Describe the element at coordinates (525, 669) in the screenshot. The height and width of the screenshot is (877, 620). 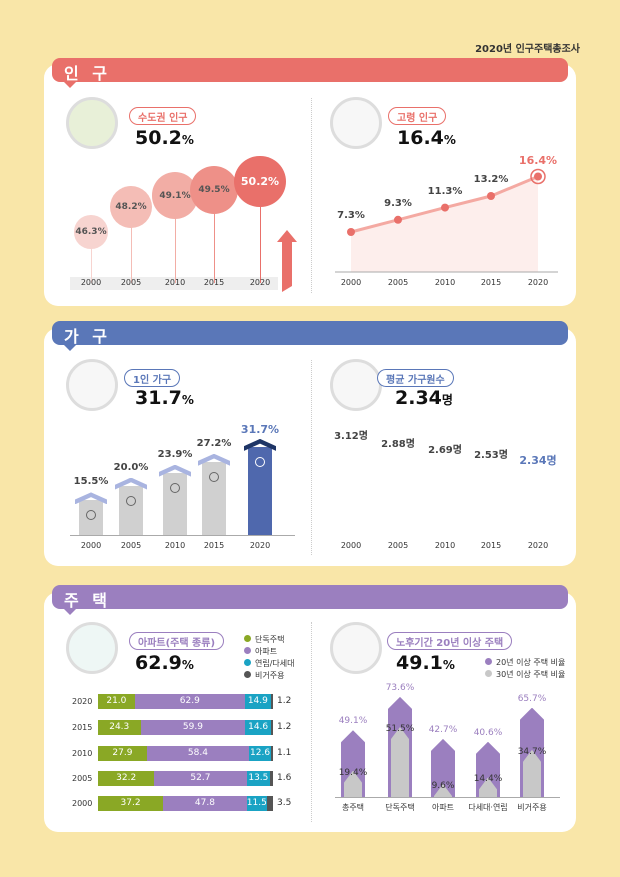
I see `old-legend: 20년 이상 주택 비율 30년 이상 주택 비율` at that location.